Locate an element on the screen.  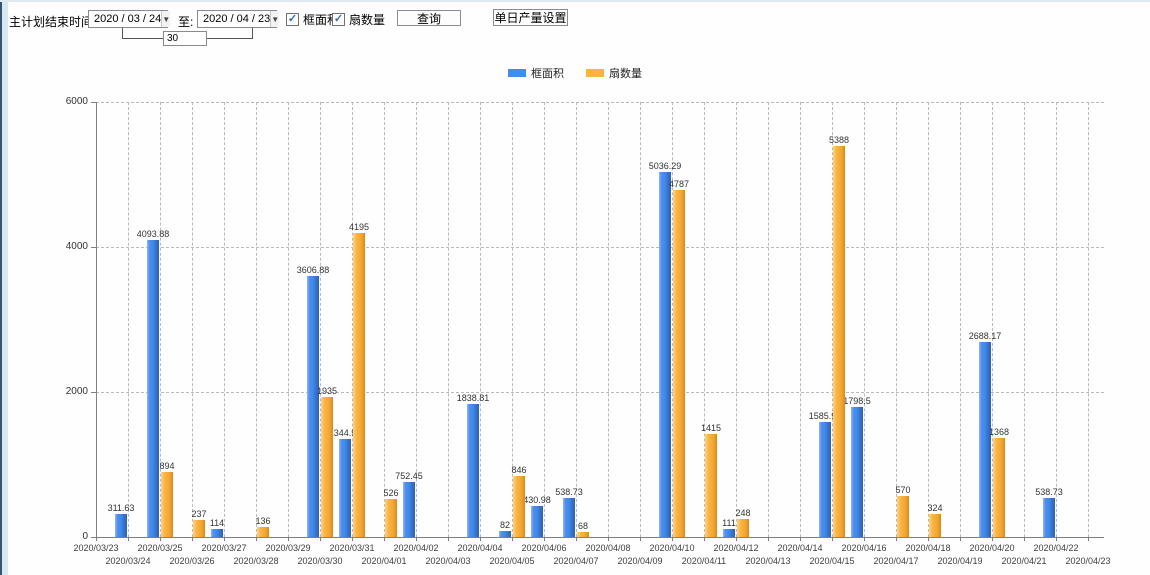
y-axis-label: 6000 is located at coordinates (76, 101).